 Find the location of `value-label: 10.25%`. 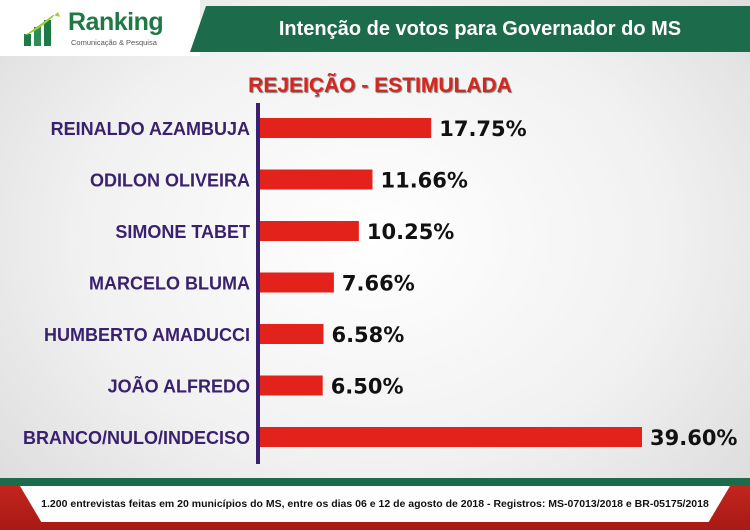

value-label: 10.25% is located at coordinates (410, 232).